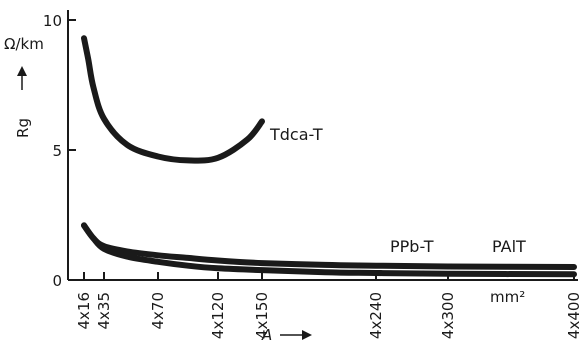 Image resolution: width=582 pixels, height=347 pixels. What do you see at coordinates (376, 315) in the screenshot?
I see `x-tick-label-5: 4x240` at bounding box center [376, 315].